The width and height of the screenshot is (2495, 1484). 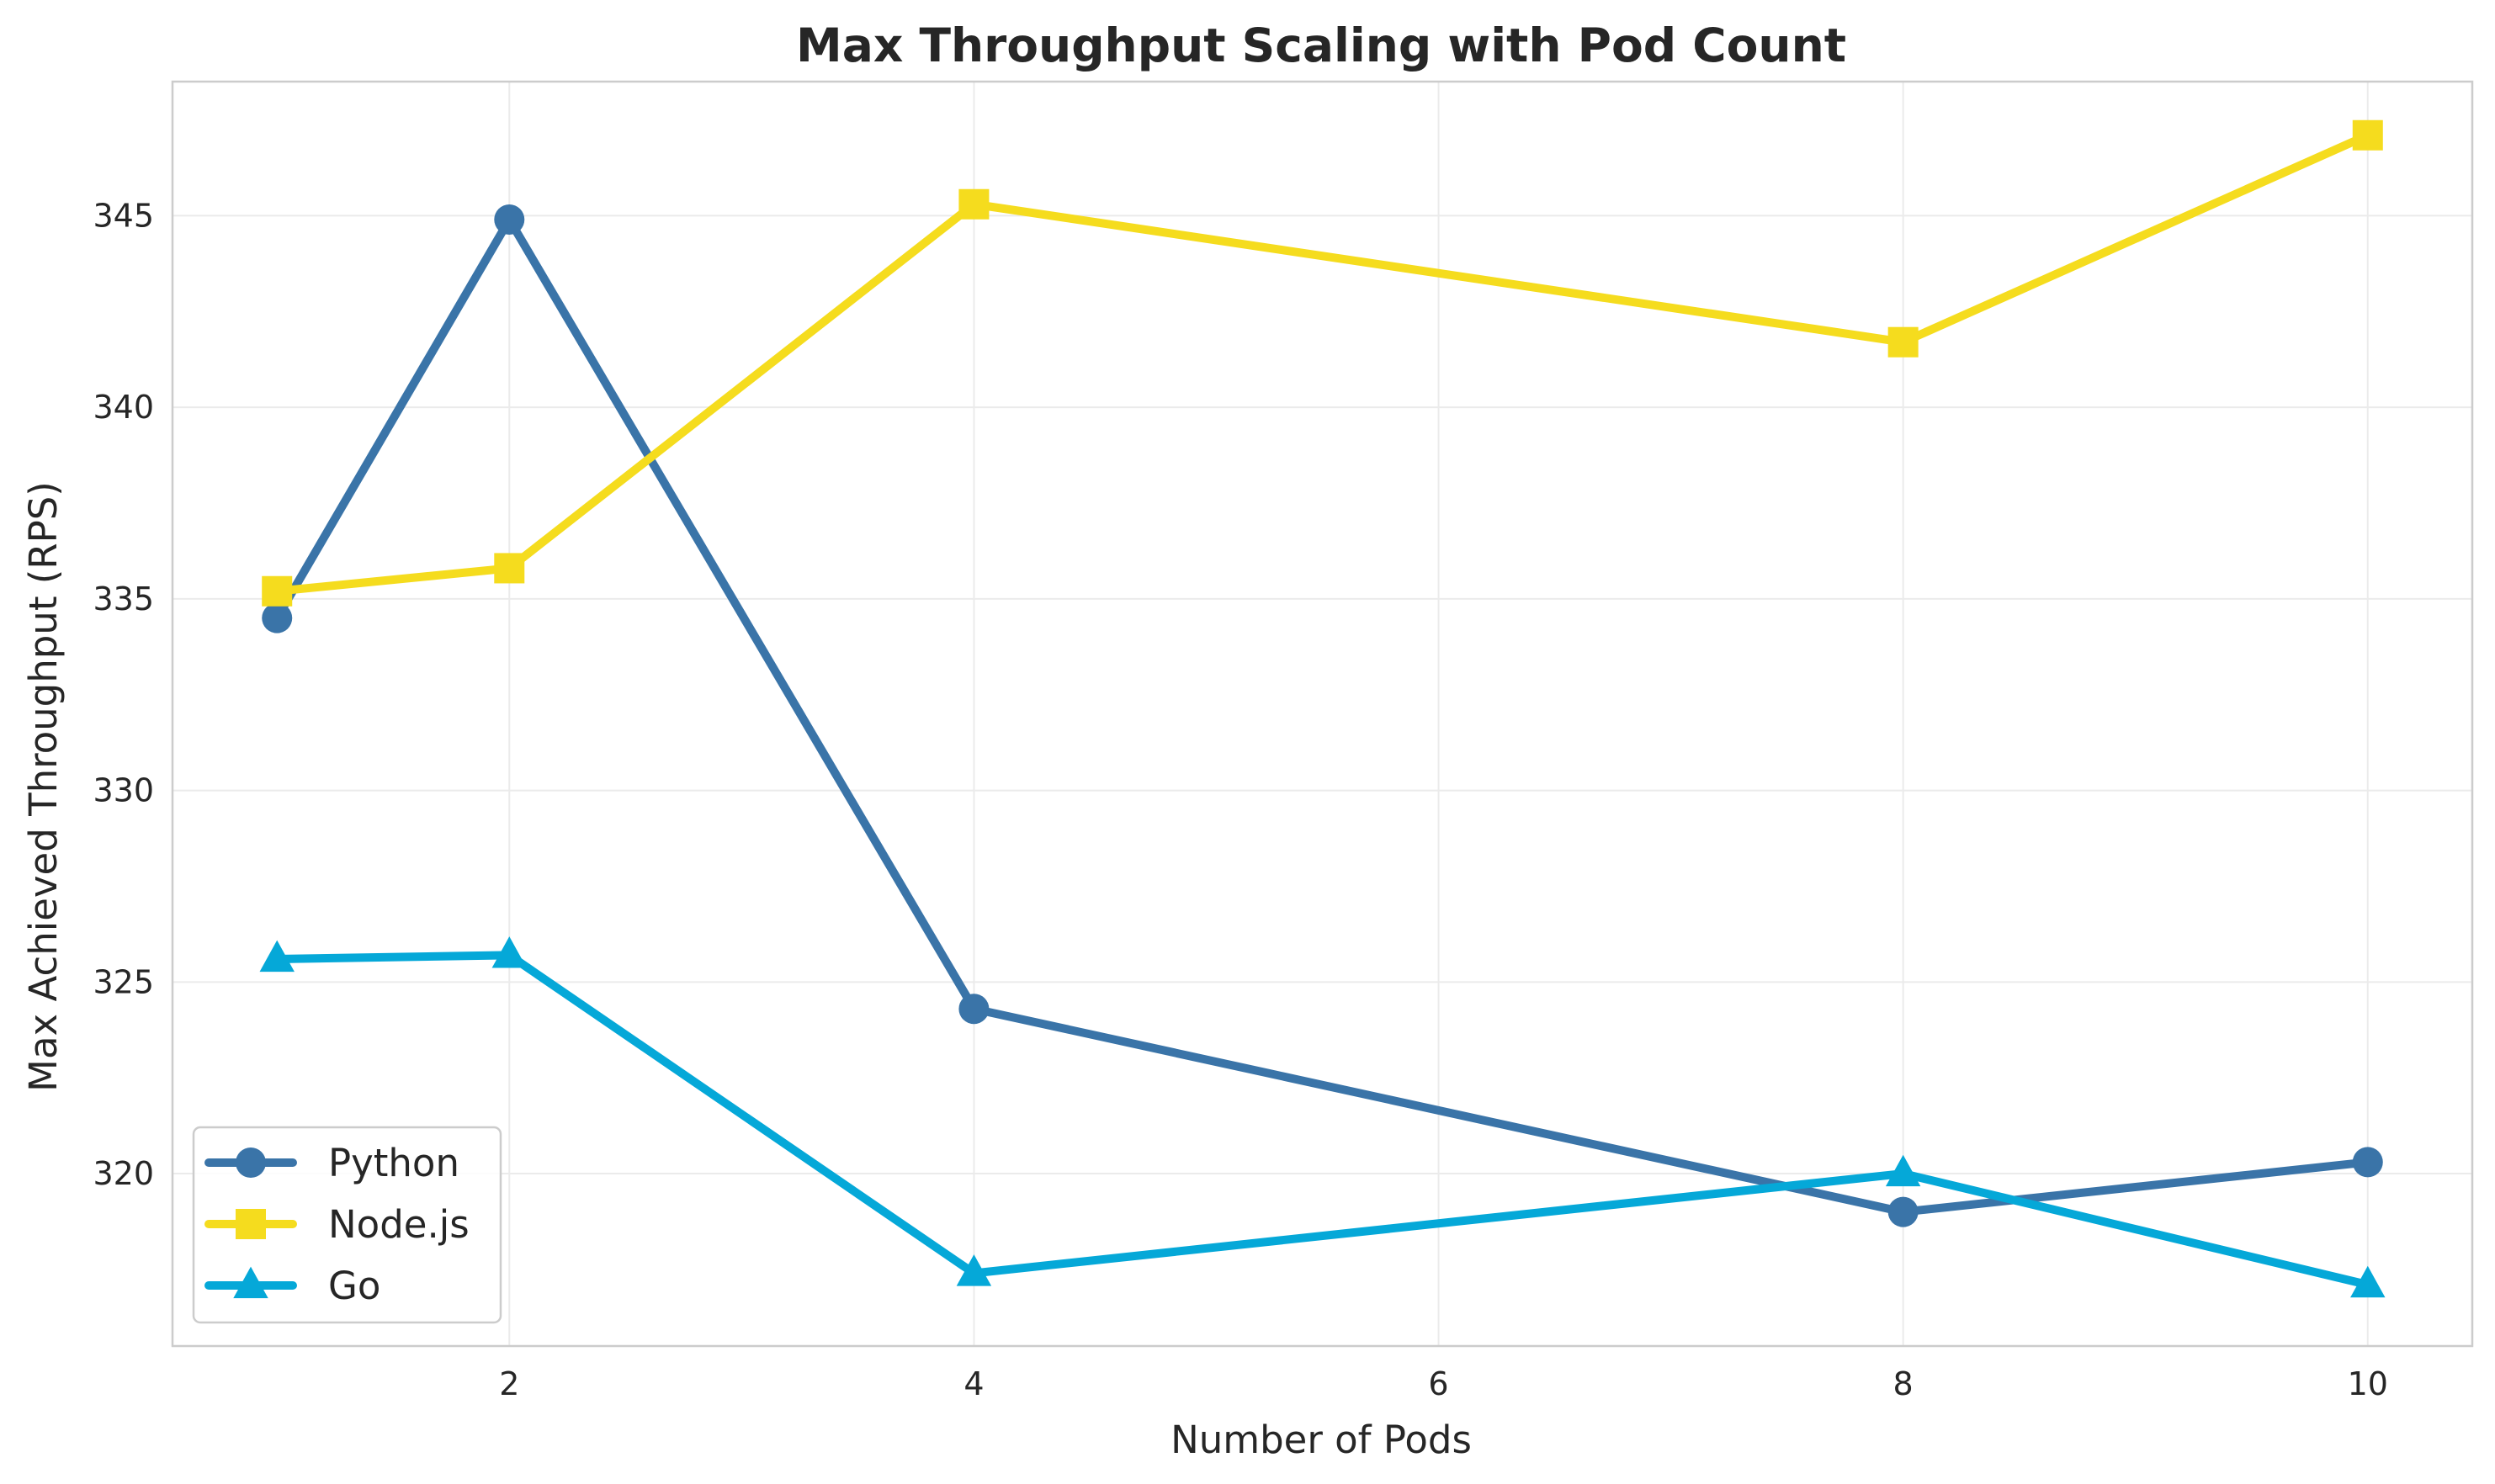 I want to click on x-axis-label: Number of Pods, so click(x=1321, y=1440).